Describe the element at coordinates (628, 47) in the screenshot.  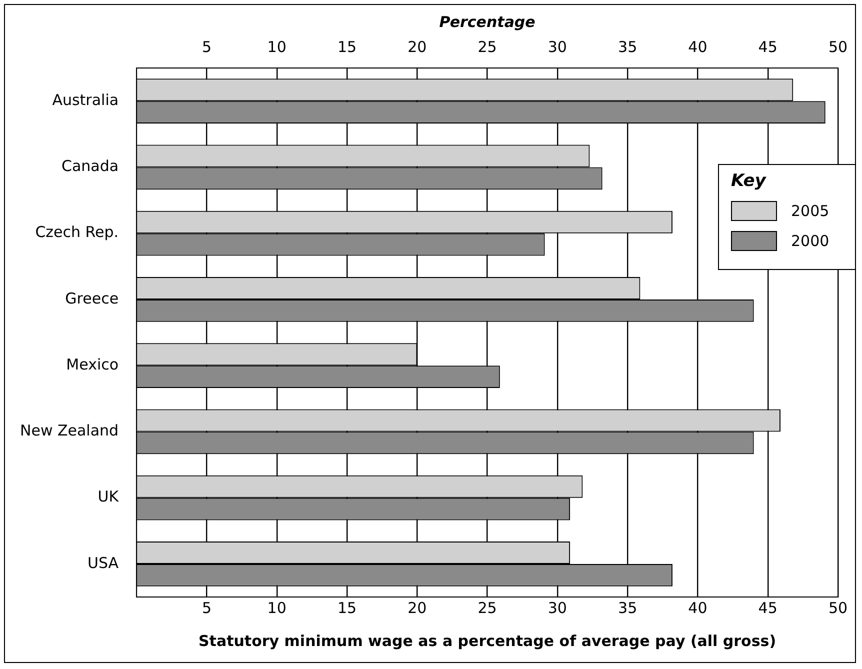
I see `x2-tick-label: 35` at that location.